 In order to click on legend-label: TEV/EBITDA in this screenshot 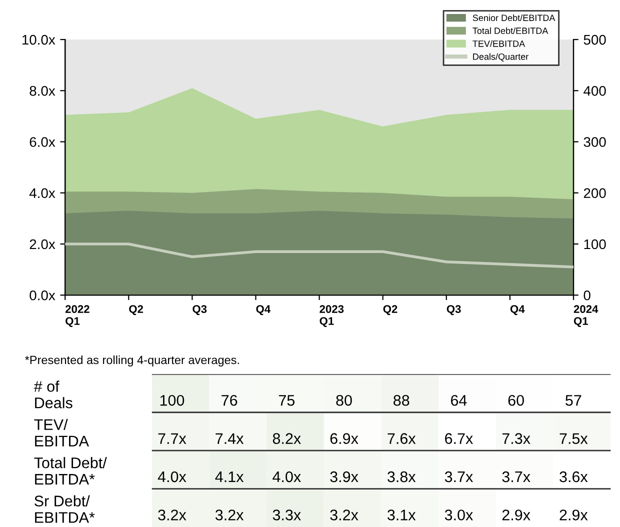, I will do `click(499, 43)`.